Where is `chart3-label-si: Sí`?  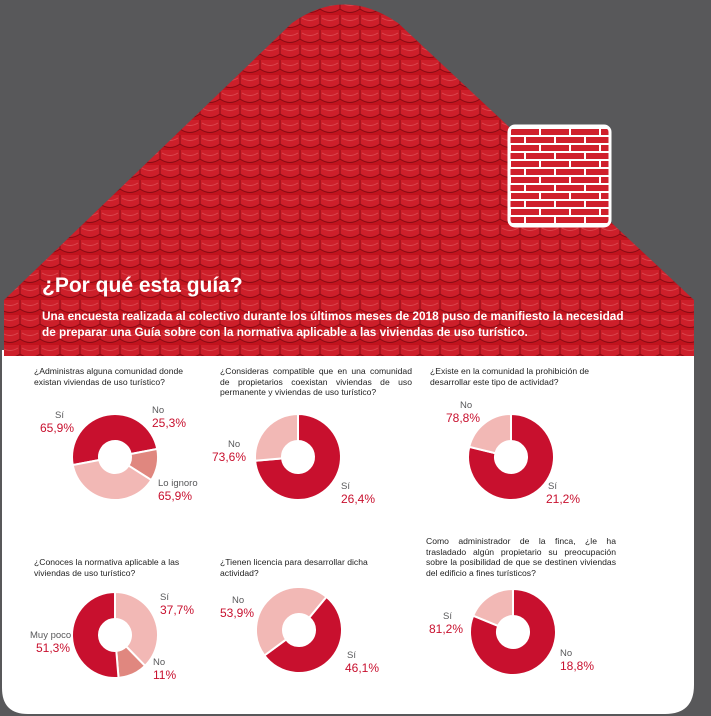 chart3-label-si: Sí is located at coordinates (552, 486).